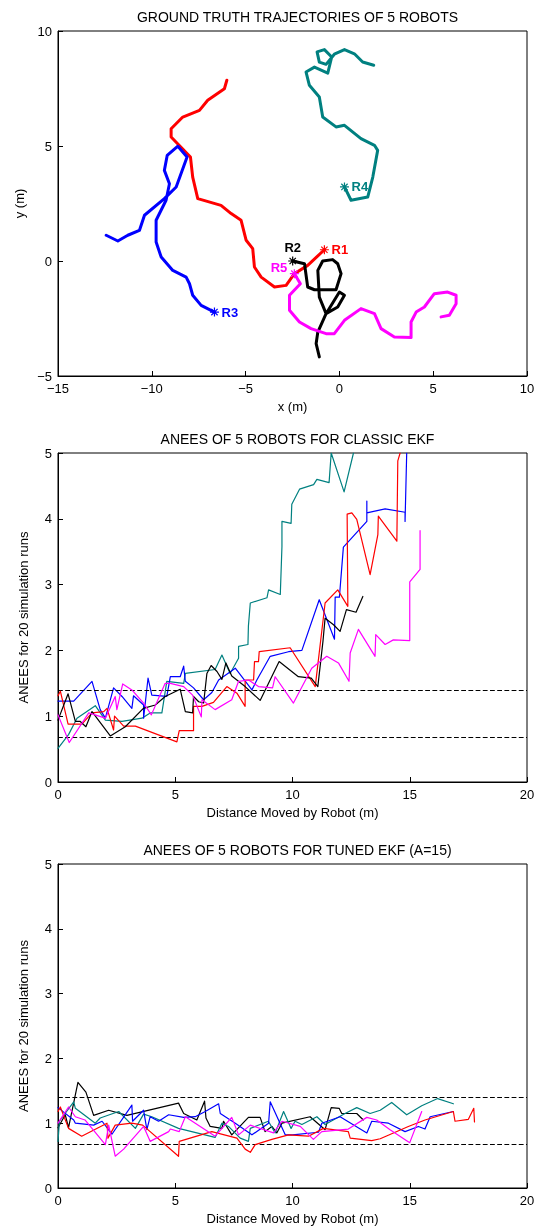 This screenshot has height=1232, width=542. I want to click on series-label: R2, so click(292, 247).